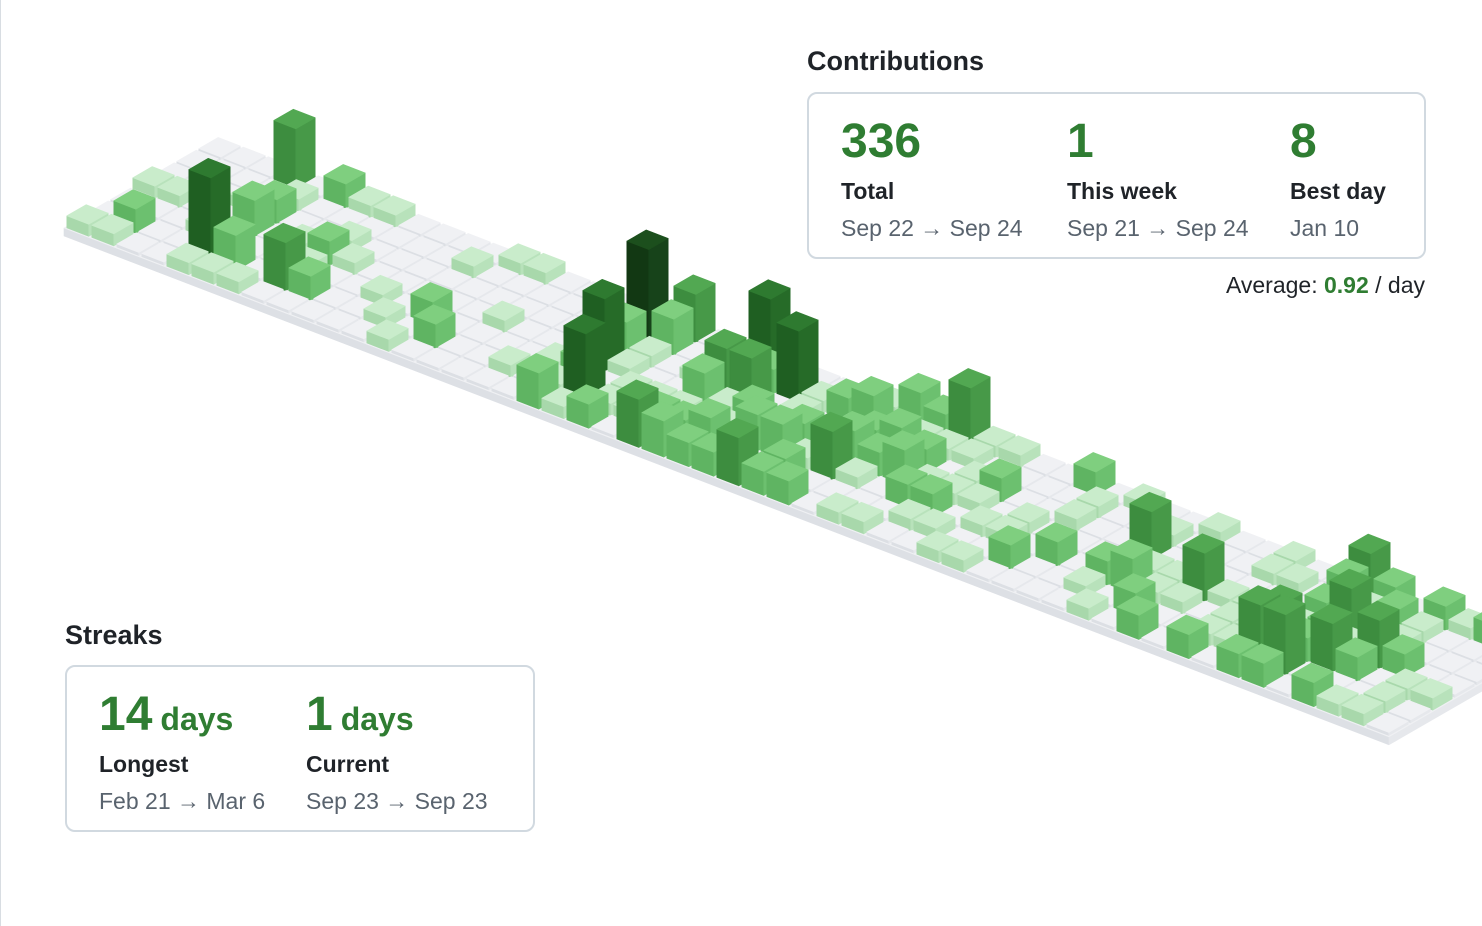  What do you see at coordinates (895, 61) in the screenshot?
I see `contributions-title: Contributions` at bounding box center [895, 61].